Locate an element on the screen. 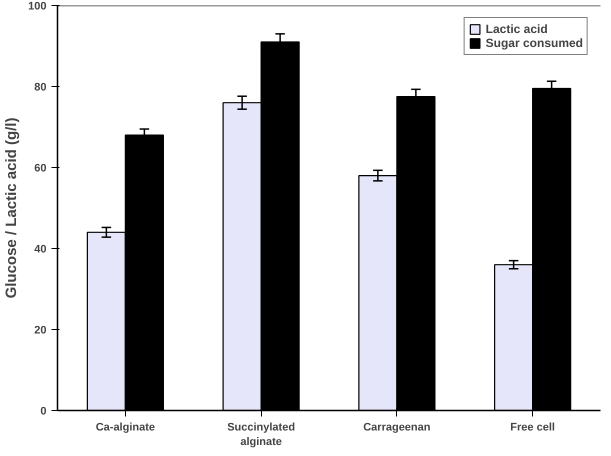 The height and width of the screenshot is (456, 611). legend-label: Lactic acid is located at coordinates (517, 29).